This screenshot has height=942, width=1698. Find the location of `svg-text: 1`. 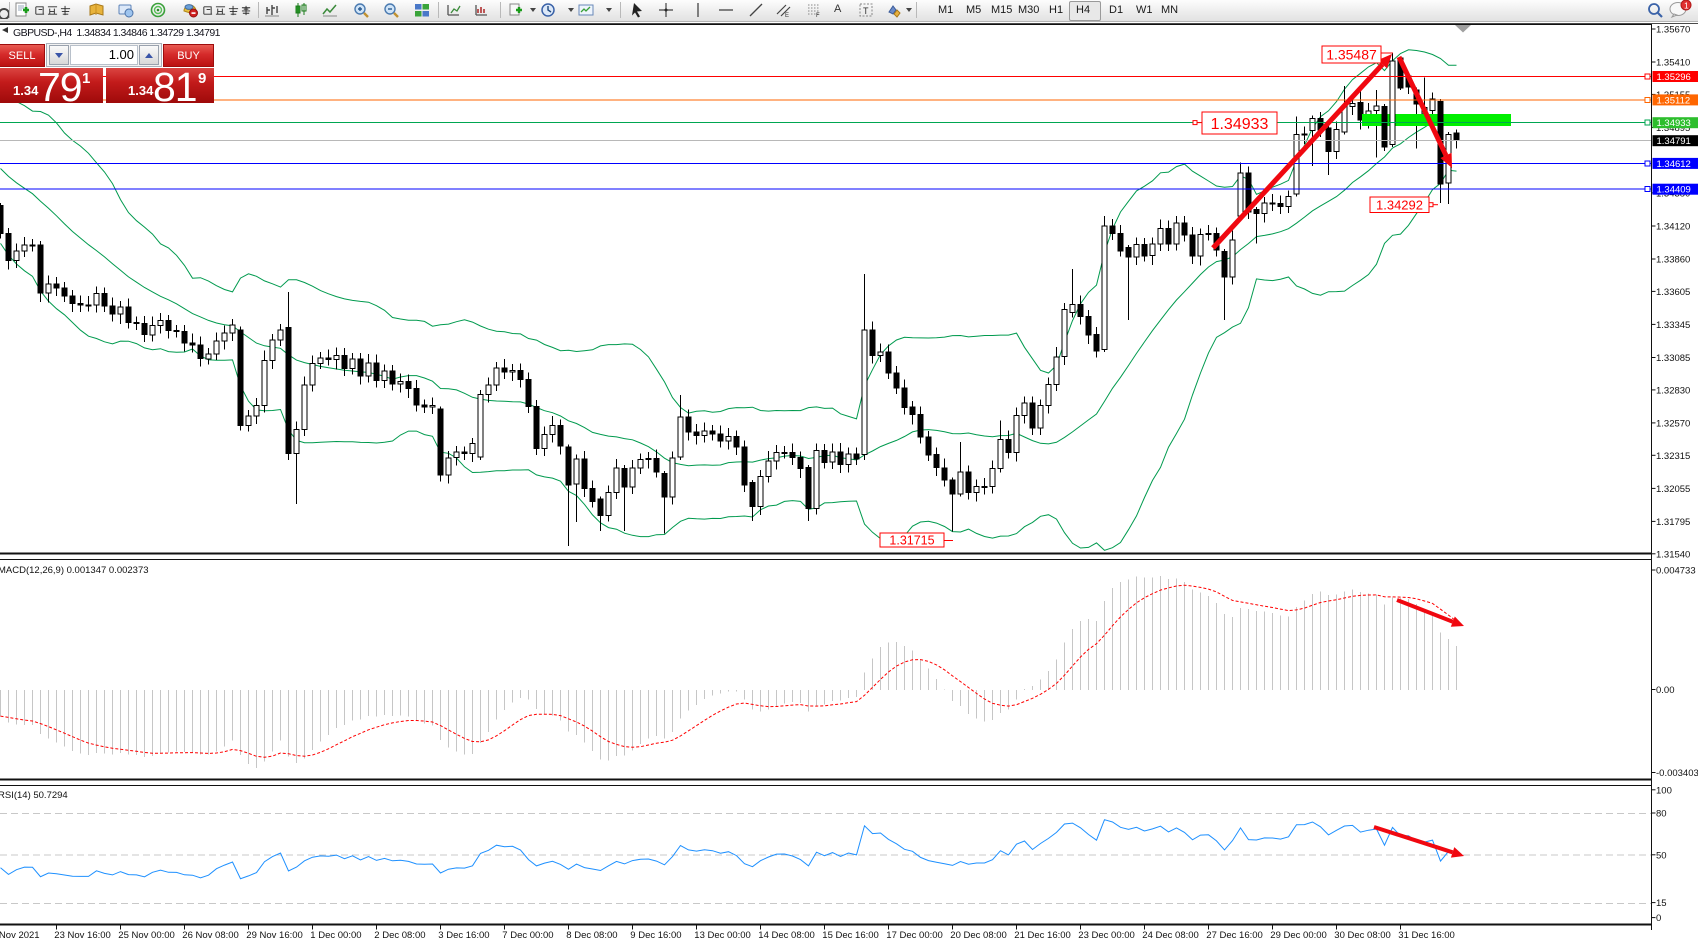

svg-text: 1 is located at coordinates (1686, 5).